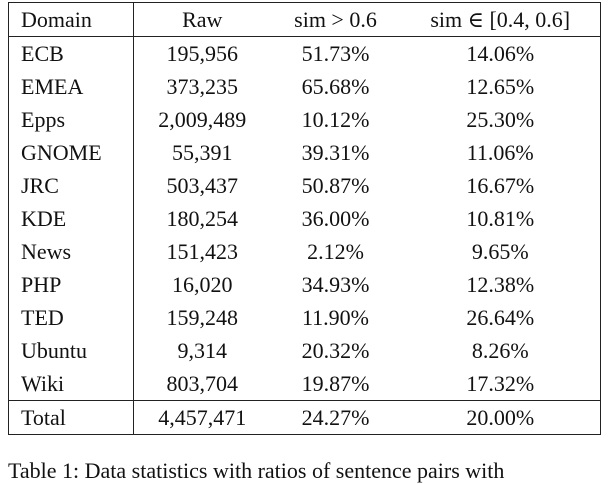 Image resolution: width=608 pixels, height=484 pixels. I want to click on header-cell: Domain, so click(71, 19).